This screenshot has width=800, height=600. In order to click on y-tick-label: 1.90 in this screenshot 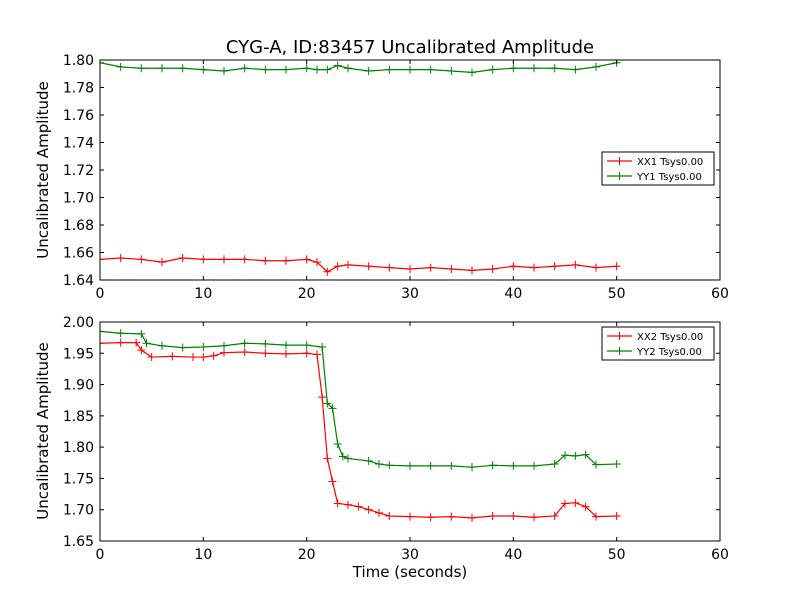, I will do `click(78, 386)`.